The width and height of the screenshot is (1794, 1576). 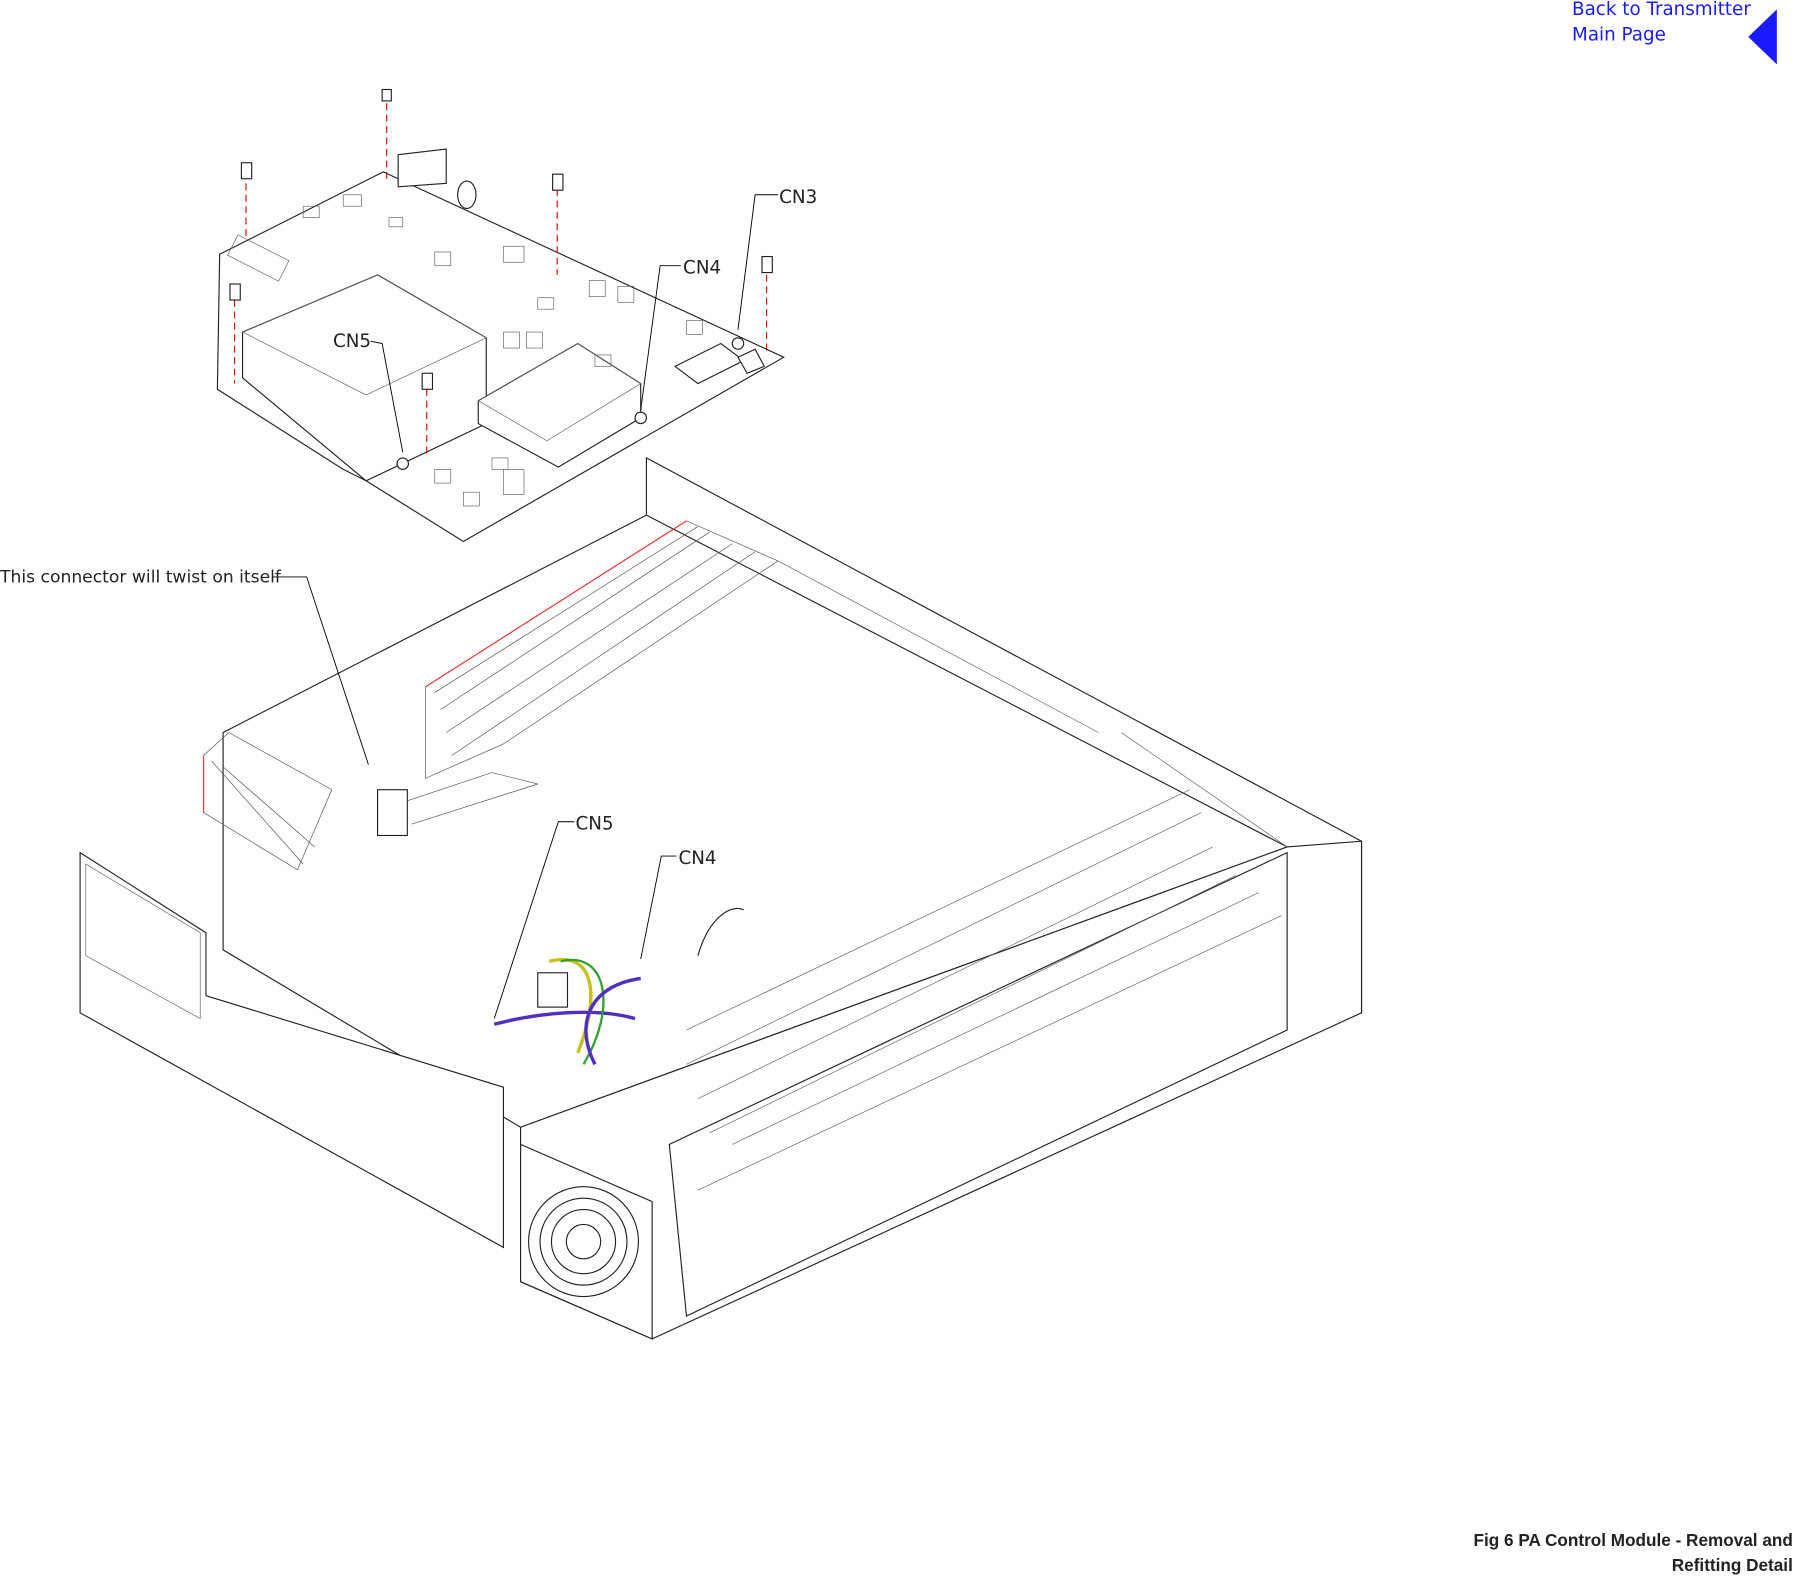 What do you see at coordinates (1633, 1540) in the screenshot?
I see `caption: Fig 6 PA Control Module - Removal and` at bounding box center [1633, 1540].